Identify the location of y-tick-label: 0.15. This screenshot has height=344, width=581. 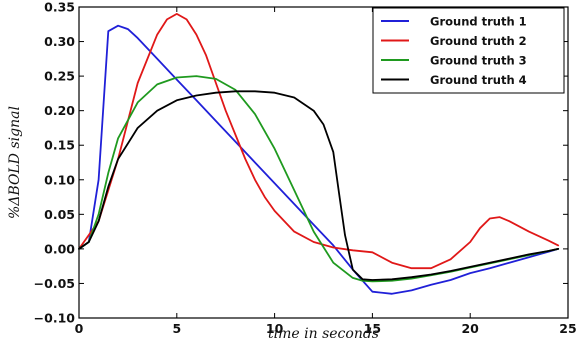
(59, 145).